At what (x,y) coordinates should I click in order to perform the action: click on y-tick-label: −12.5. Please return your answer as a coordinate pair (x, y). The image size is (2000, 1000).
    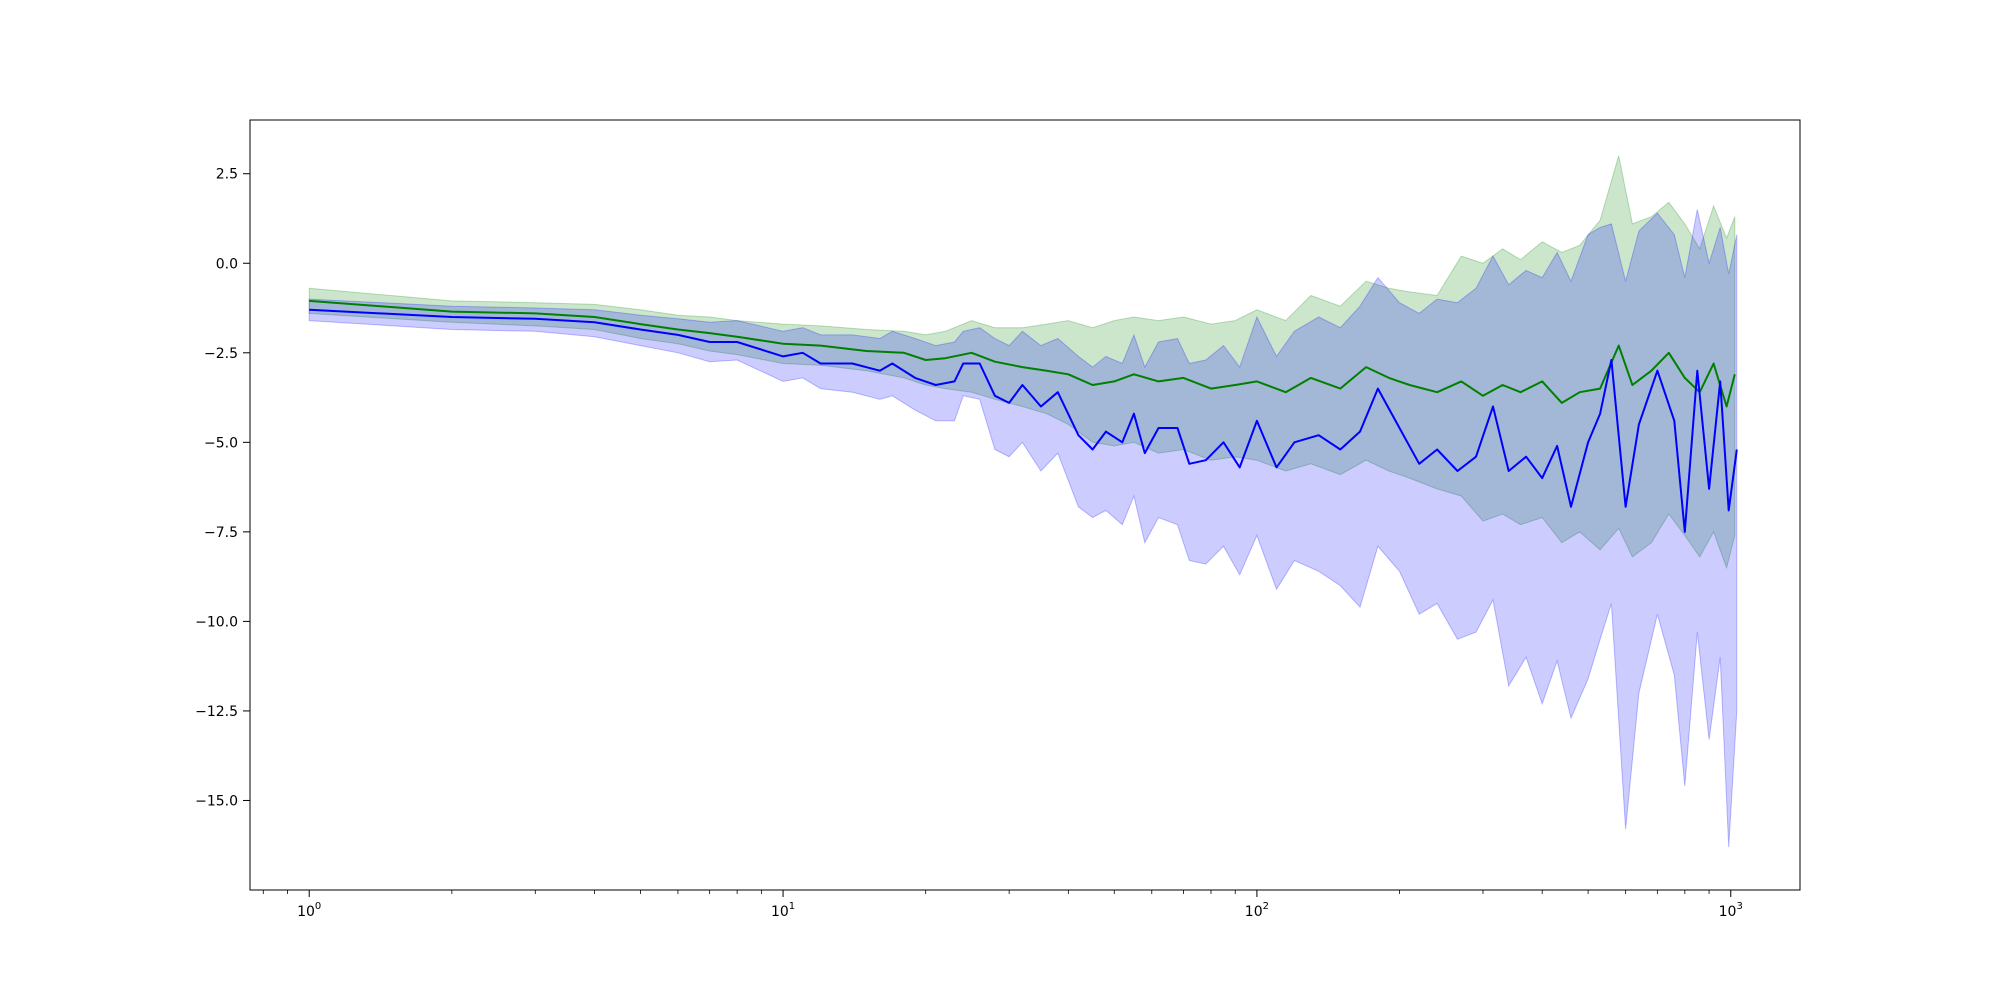
    Looking at the image, I should click on (216, 712).